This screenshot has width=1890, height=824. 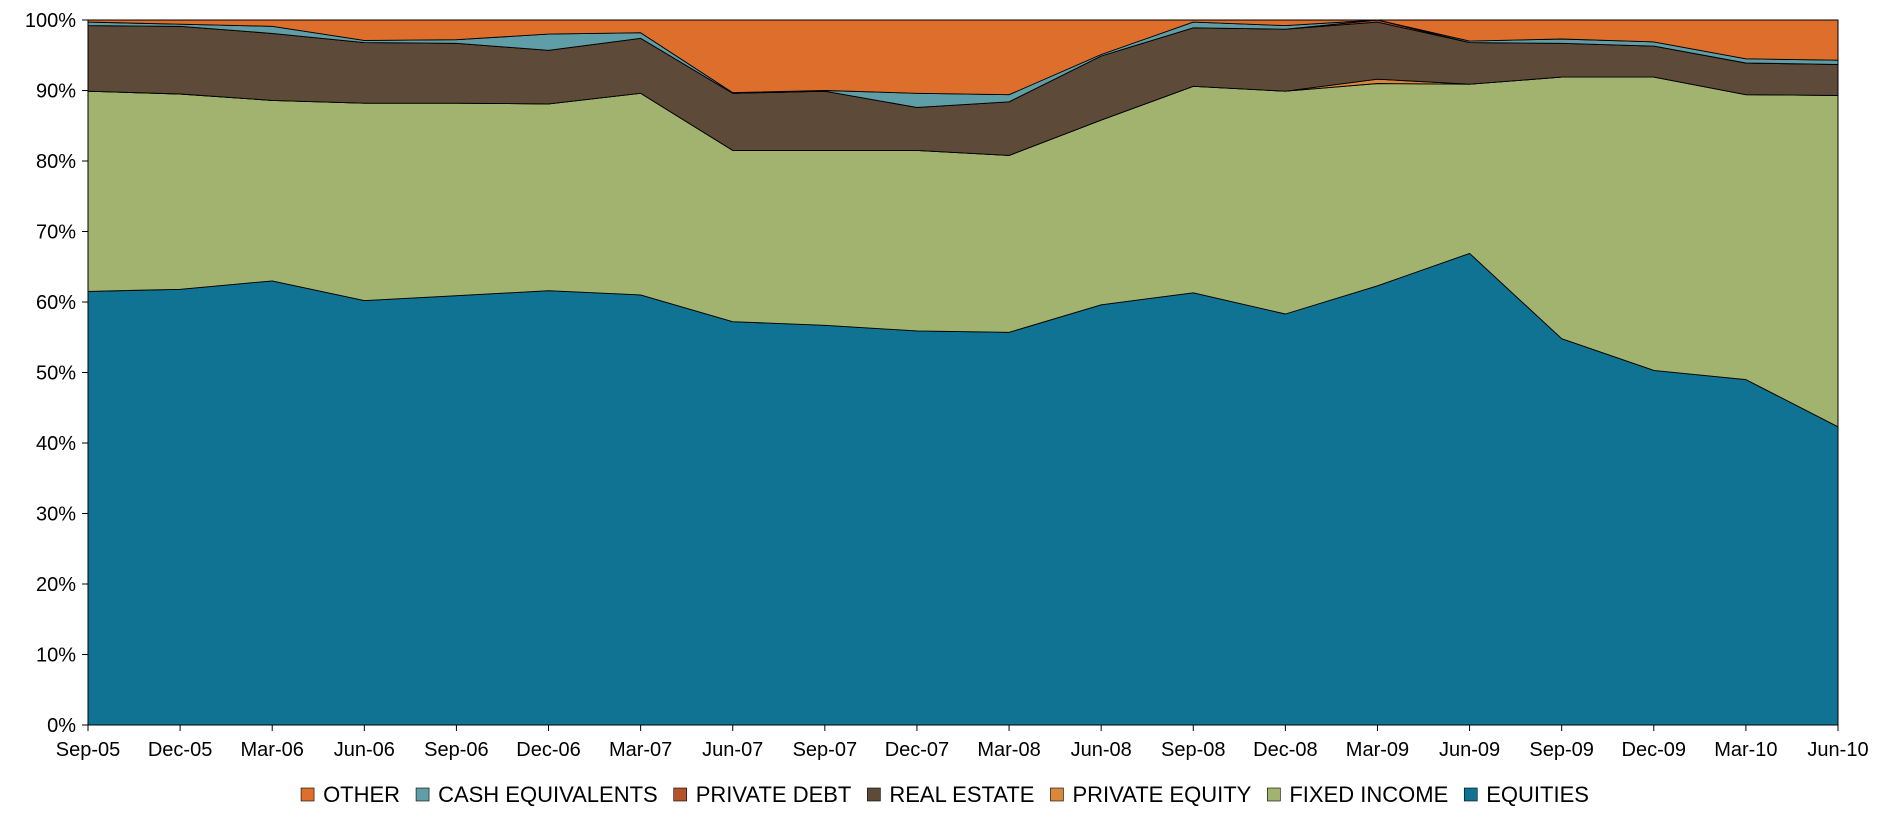 What do you see at coordinates (56, 374) in the screenshot?
I see `y-tick-label: 50%` at bounding box center [56, 374].